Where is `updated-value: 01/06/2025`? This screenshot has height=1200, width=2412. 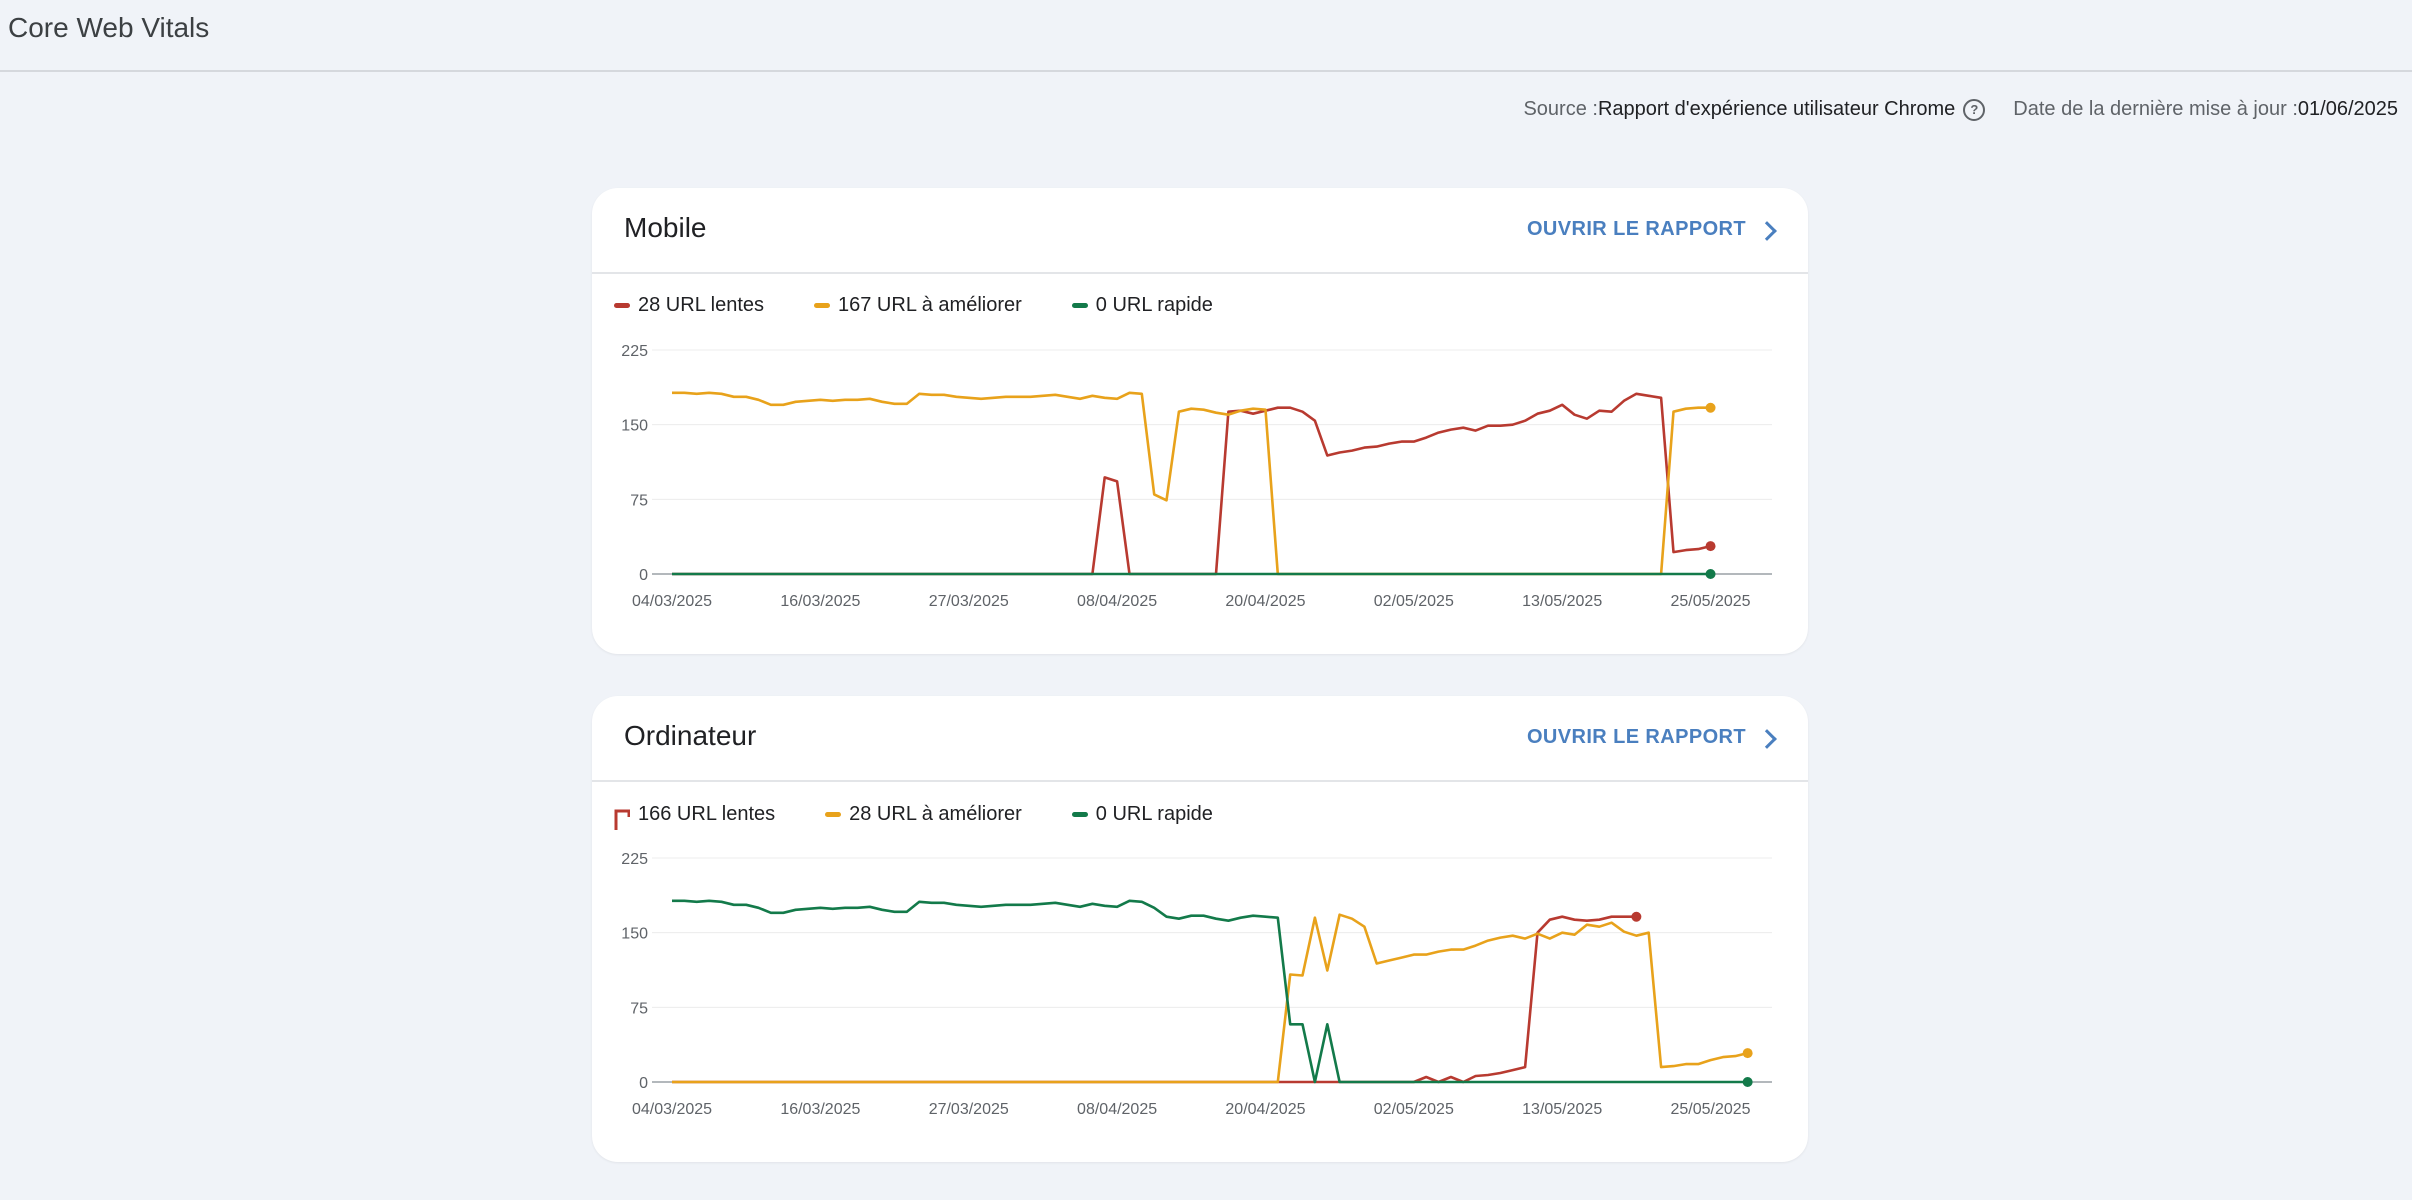
updated-value: 01/06/2025 is located at coordinates (2347, 109).